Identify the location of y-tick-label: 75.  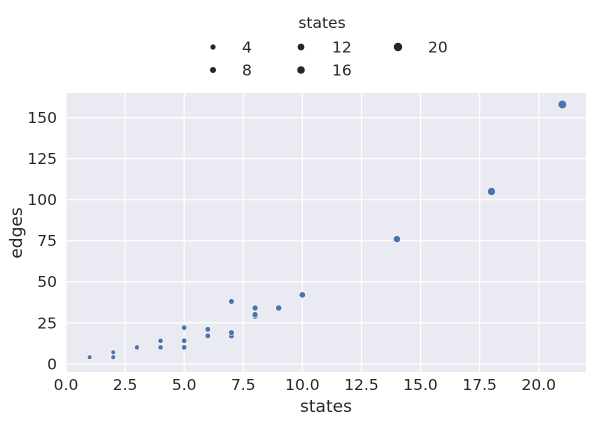
(47, 241).